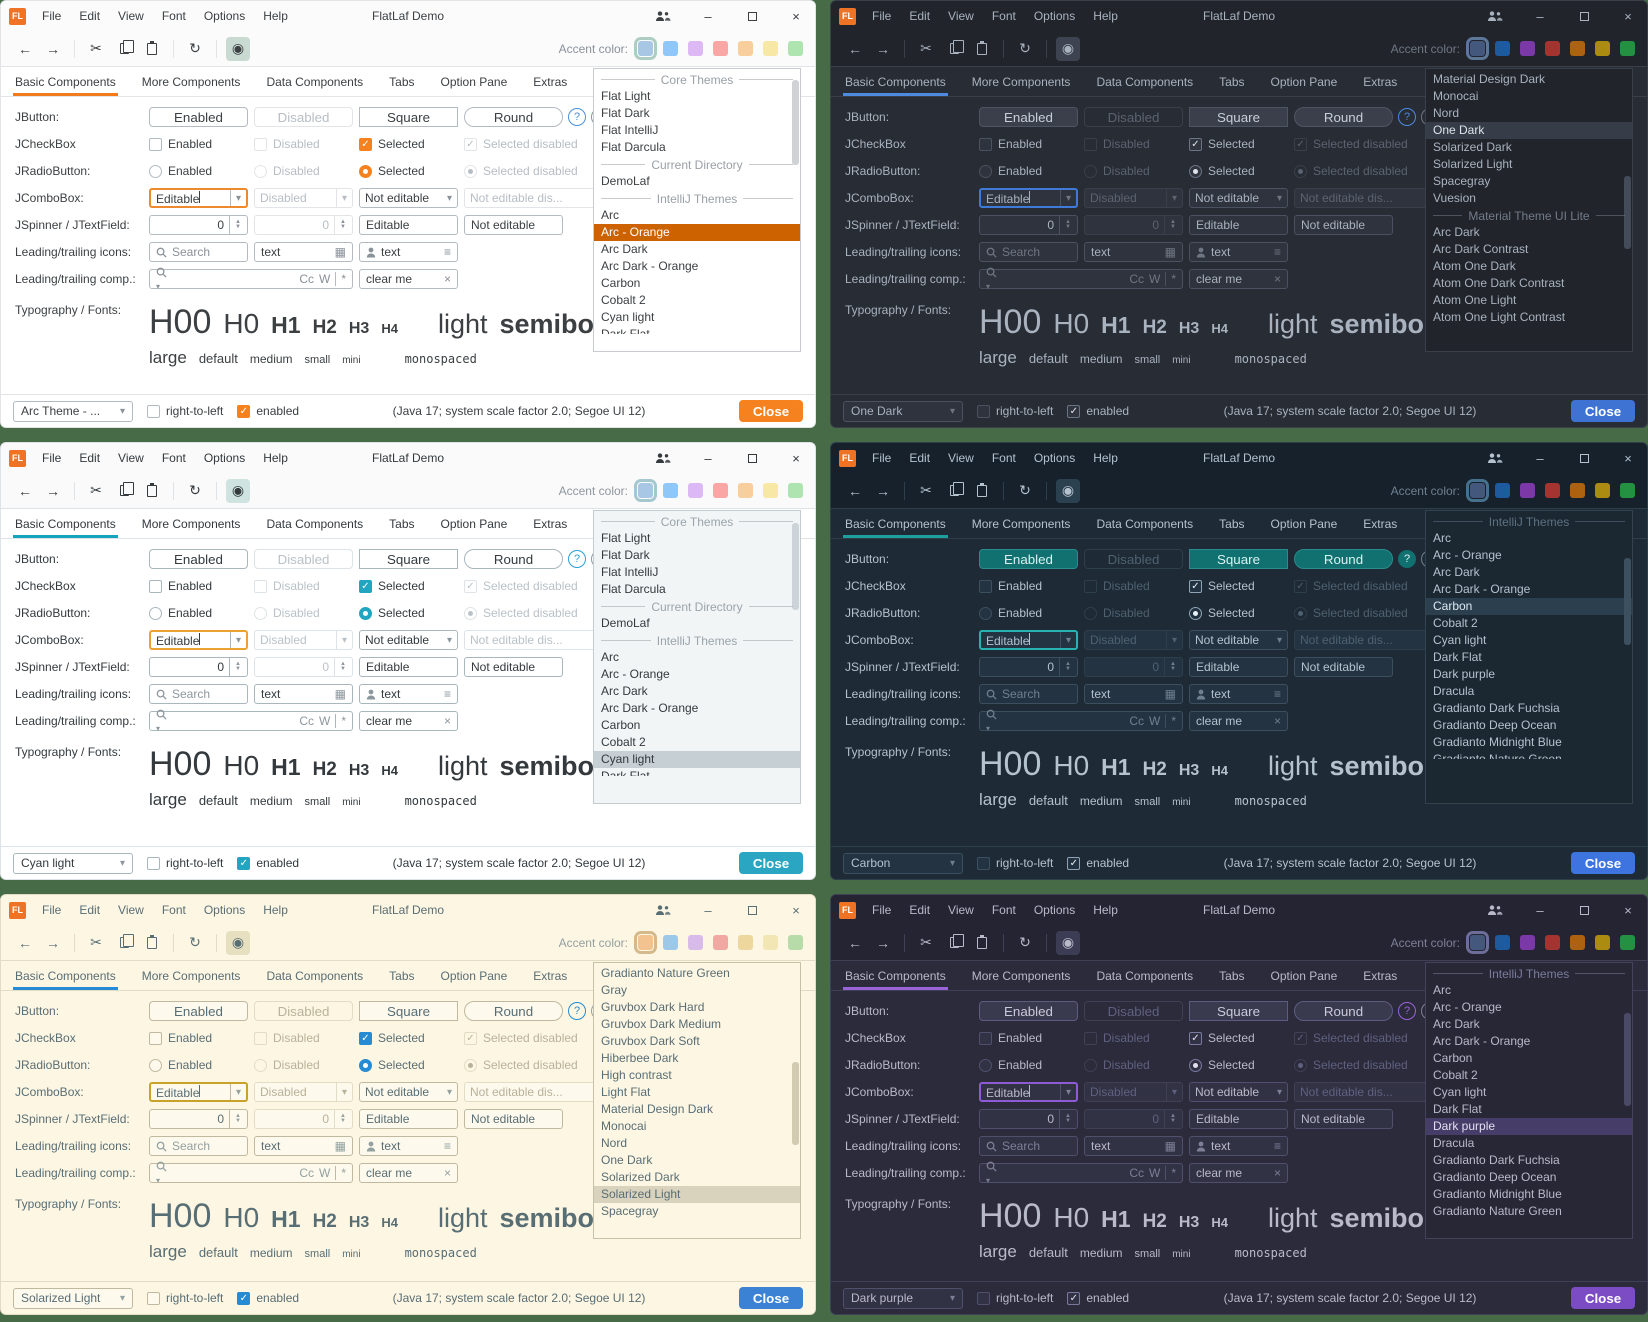  What do you see at coordinates (1540, 458) in the screenshot?
I see `minimize-button: –` at bounding box center [1540, 458].